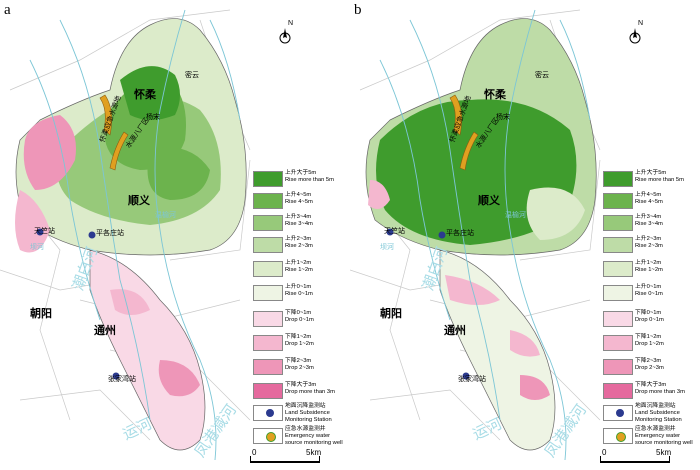 This screenshot has width=700, height=470. What do you see at coordinates (358, 10) in the screenshot?
I see `panel-letter-b: b` at bounding box center [358, 10].